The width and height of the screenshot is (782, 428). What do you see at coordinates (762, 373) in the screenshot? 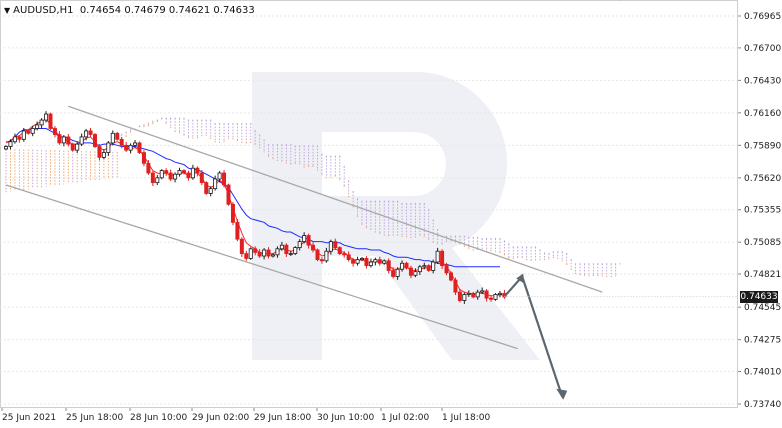
I see `y-tick-label: 0.74010` at bounding box center [762, 373].